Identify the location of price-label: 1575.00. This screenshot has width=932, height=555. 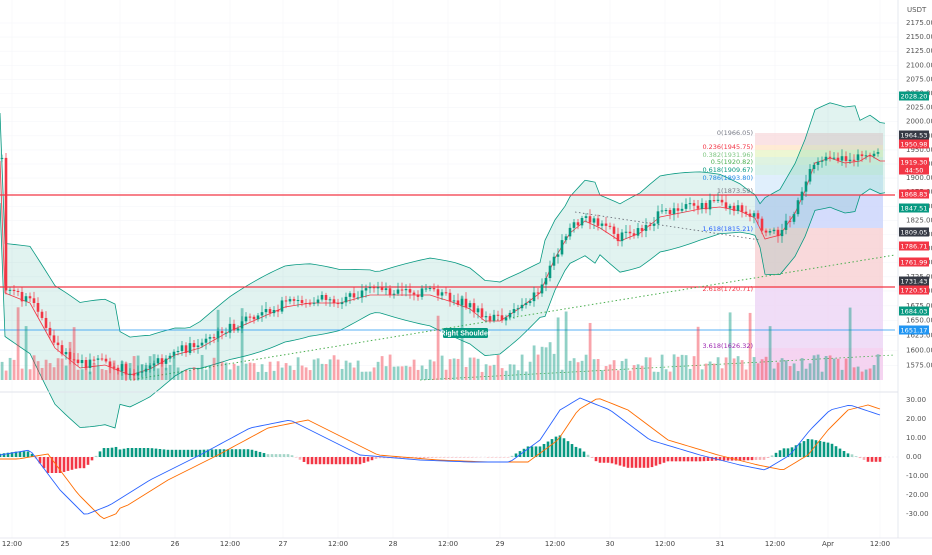
(919, 365).